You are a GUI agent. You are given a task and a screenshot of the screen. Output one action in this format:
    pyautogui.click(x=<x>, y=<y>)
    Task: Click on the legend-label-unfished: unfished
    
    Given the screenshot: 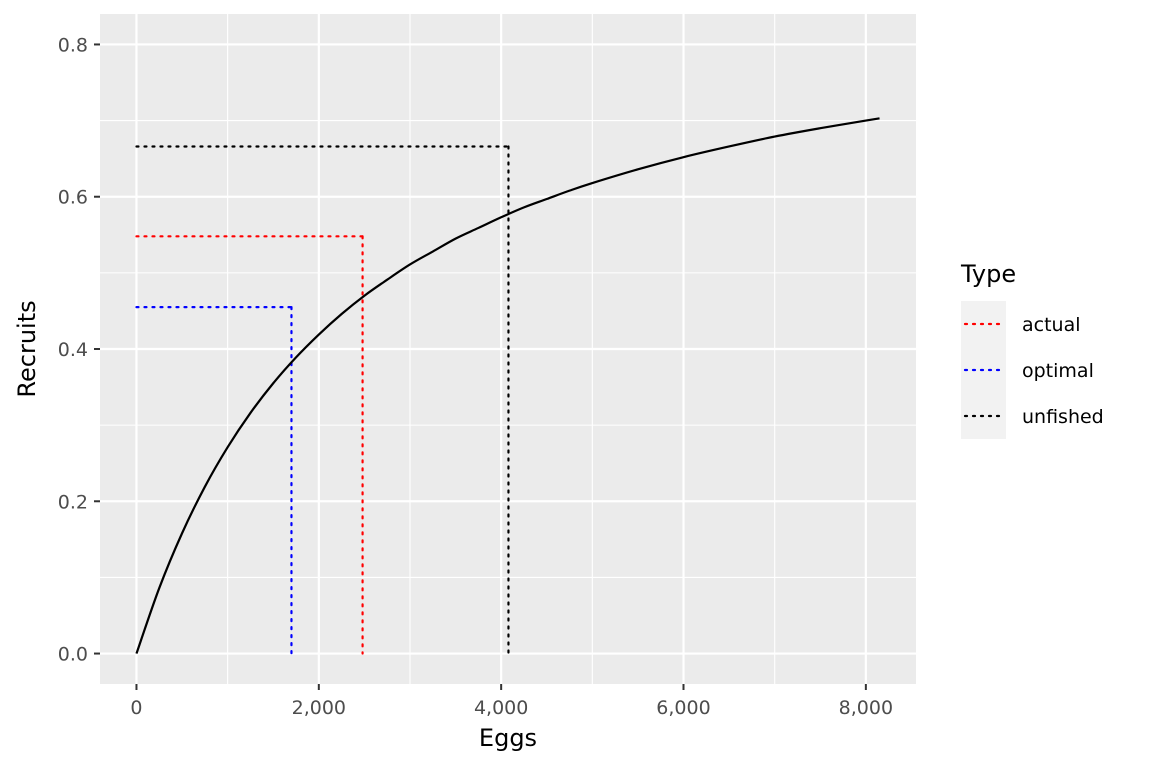 What is the action you would take?
    pyautogui.click(x=1063, y=417)
    